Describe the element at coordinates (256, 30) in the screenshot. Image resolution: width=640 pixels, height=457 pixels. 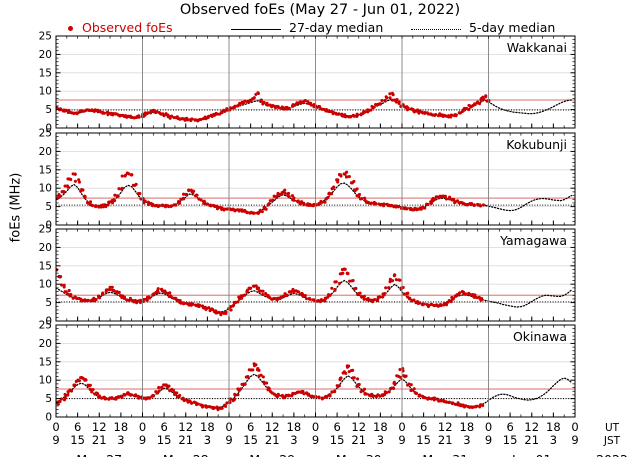
I see `median27-line-icon` at that location.